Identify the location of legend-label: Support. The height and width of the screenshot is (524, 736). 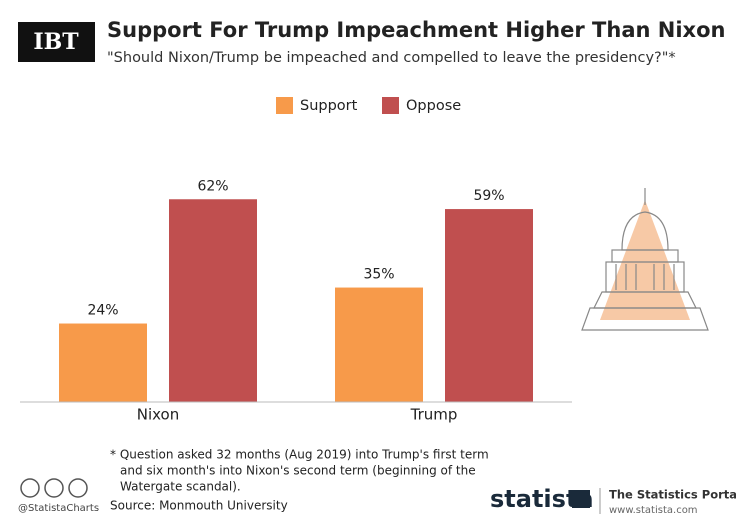
(329, 106).